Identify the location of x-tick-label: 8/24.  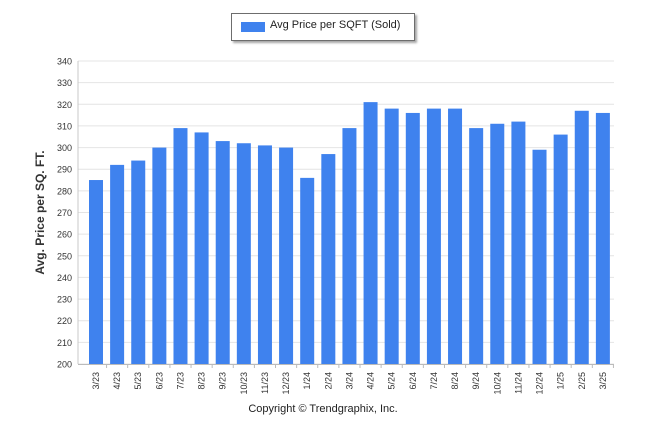
(455, 381).